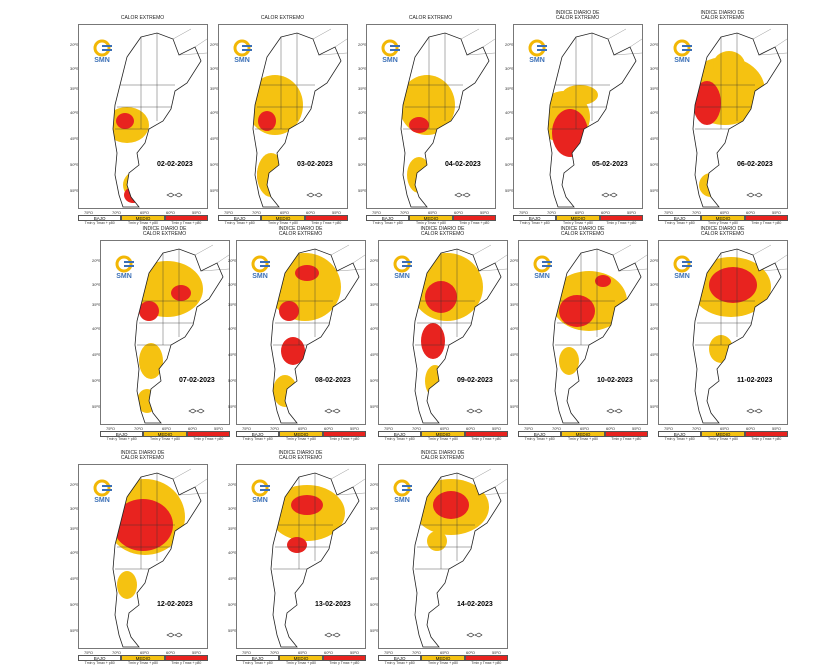  Describe the element at coordinates (445, 428) in the screenshot. I see `longitude-label: 65ºO` at that location.